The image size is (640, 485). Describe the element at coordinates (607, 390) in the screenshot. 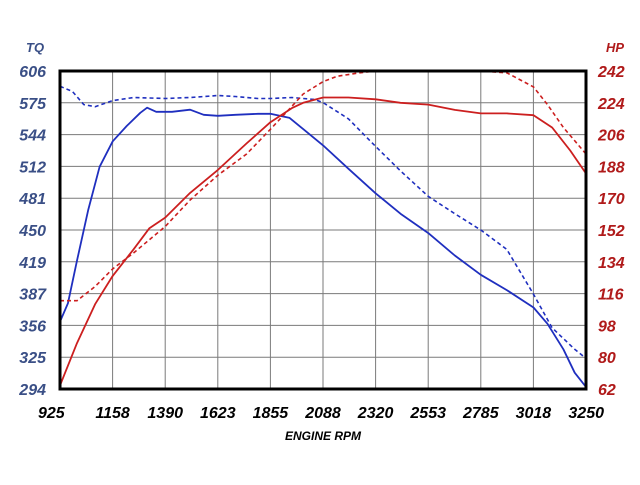

I see `y-right-tick-label: 62` at that location.